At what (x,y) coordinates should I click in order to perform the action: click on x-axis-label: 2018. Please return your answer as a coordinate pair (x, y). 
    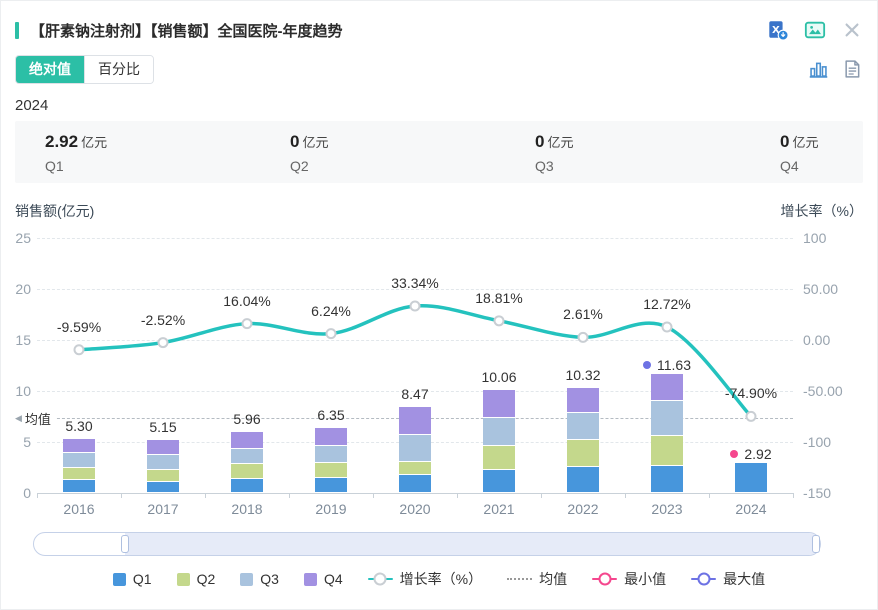
    Looking at the image, I should click on (247, 509).